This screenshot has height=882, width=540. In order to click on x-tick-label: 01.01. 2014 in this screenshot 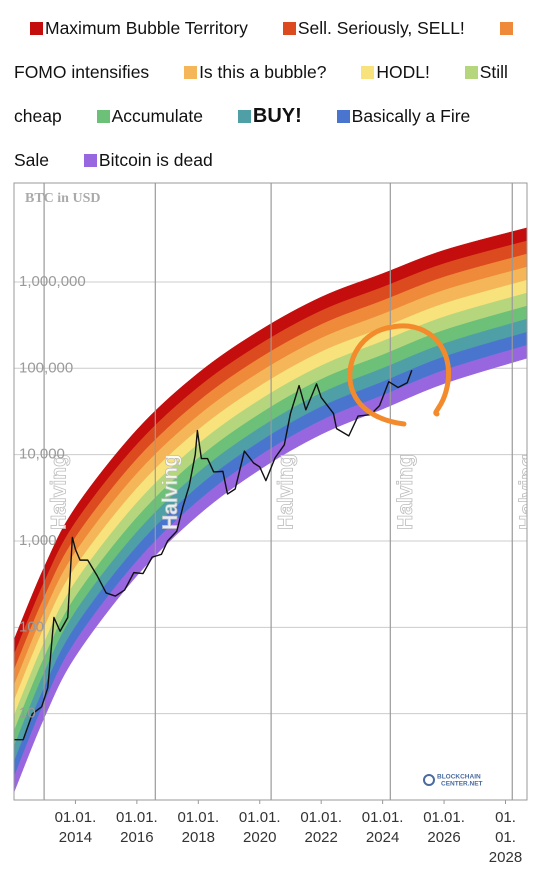, I will do `click(76, 827)`.